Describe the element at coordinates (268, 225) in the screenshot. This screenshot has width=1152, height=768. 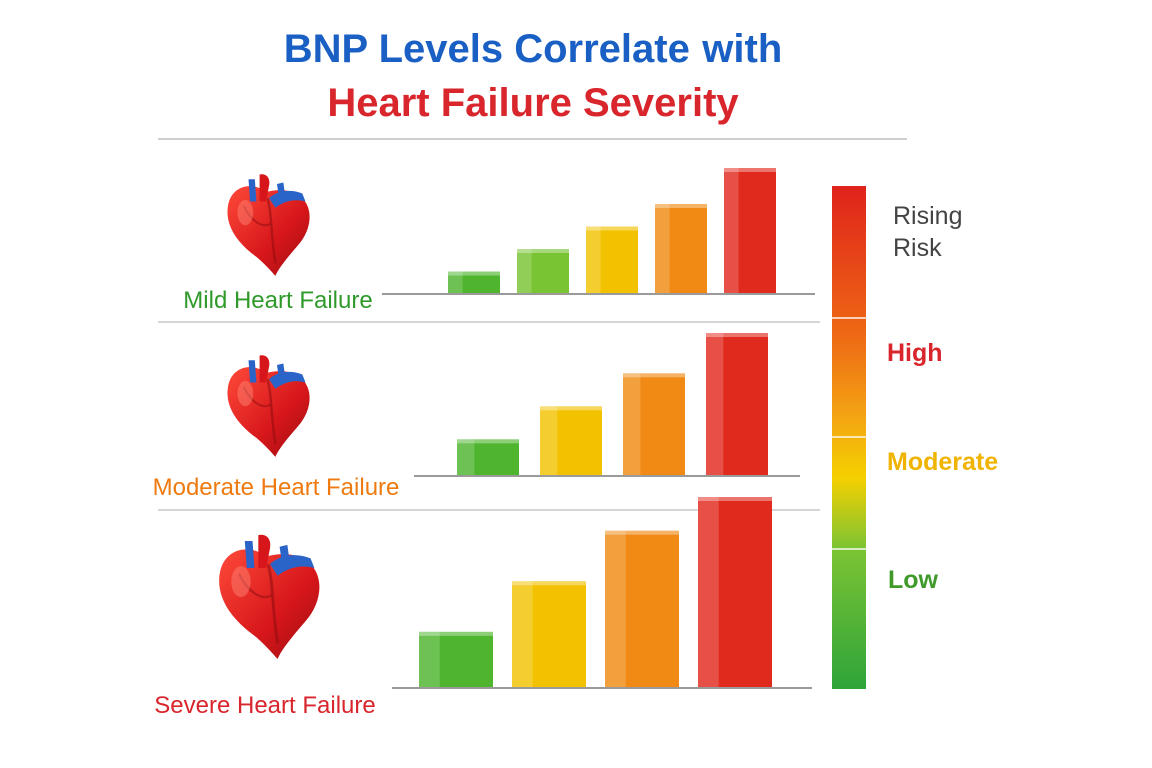
I see `heart-icon-mild` at that location.